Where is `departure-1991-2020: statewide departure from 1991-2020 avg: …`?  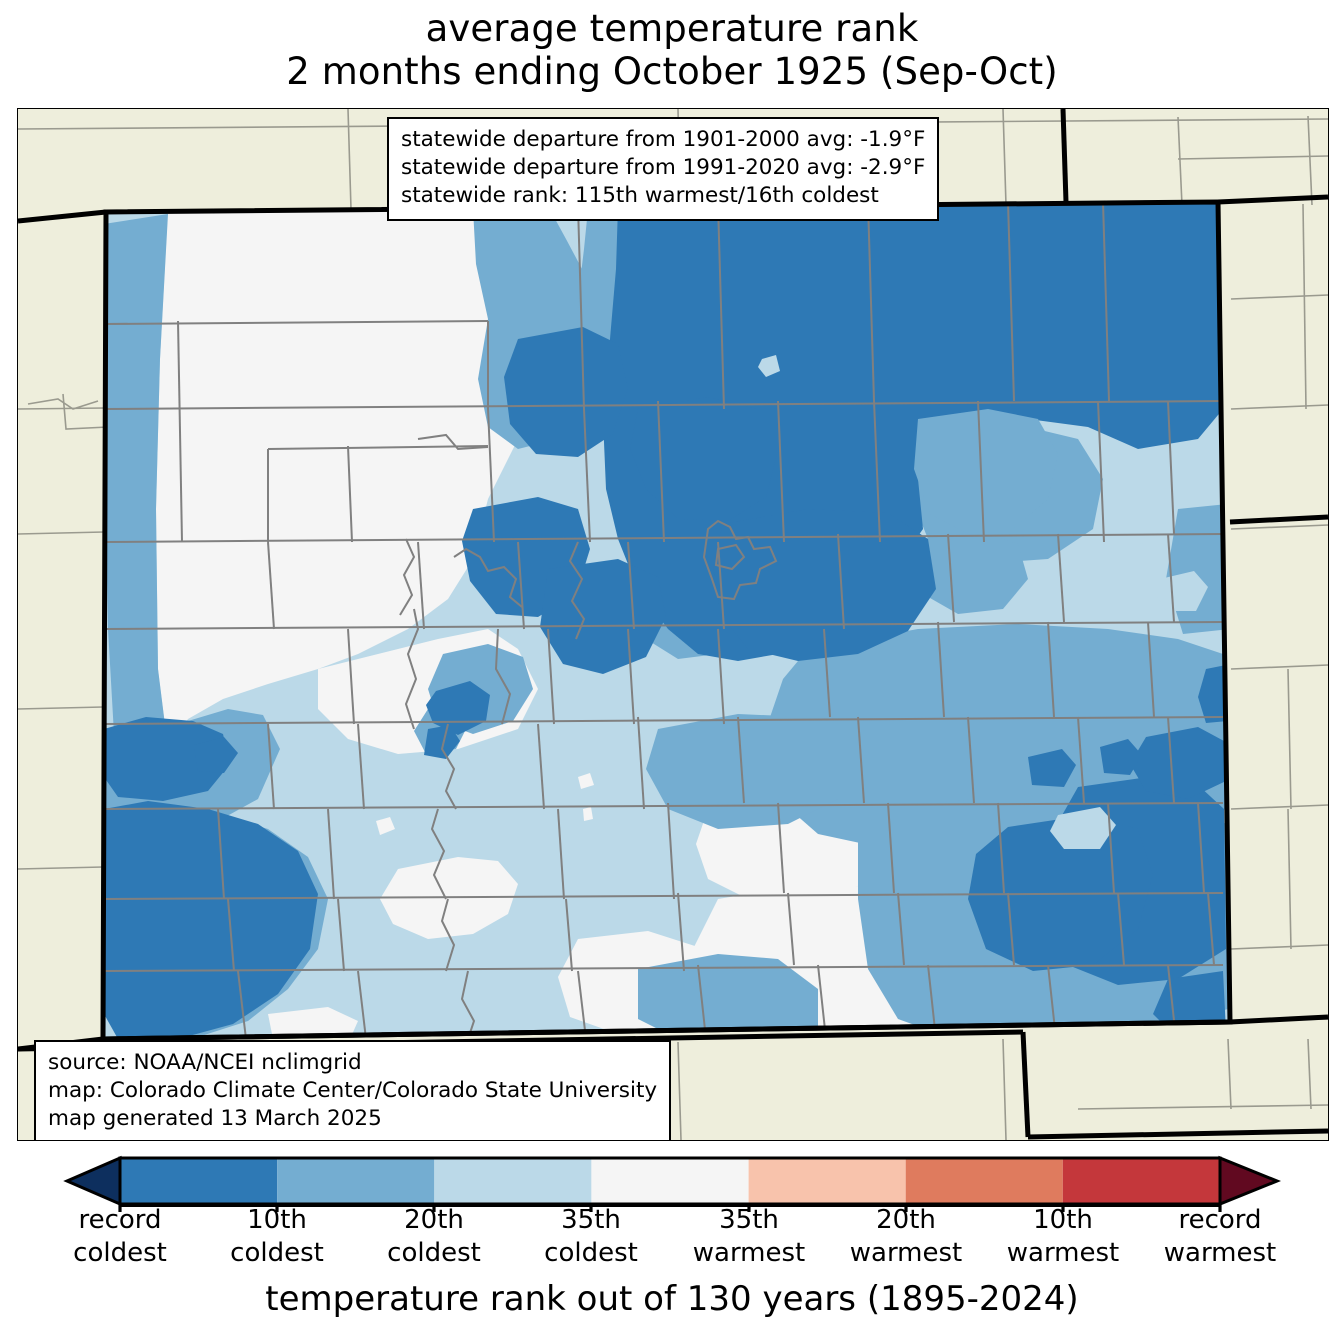
departure-1991-2020: statewide departure from 1991-2020 avg: … is located at coordinates (663, 167).